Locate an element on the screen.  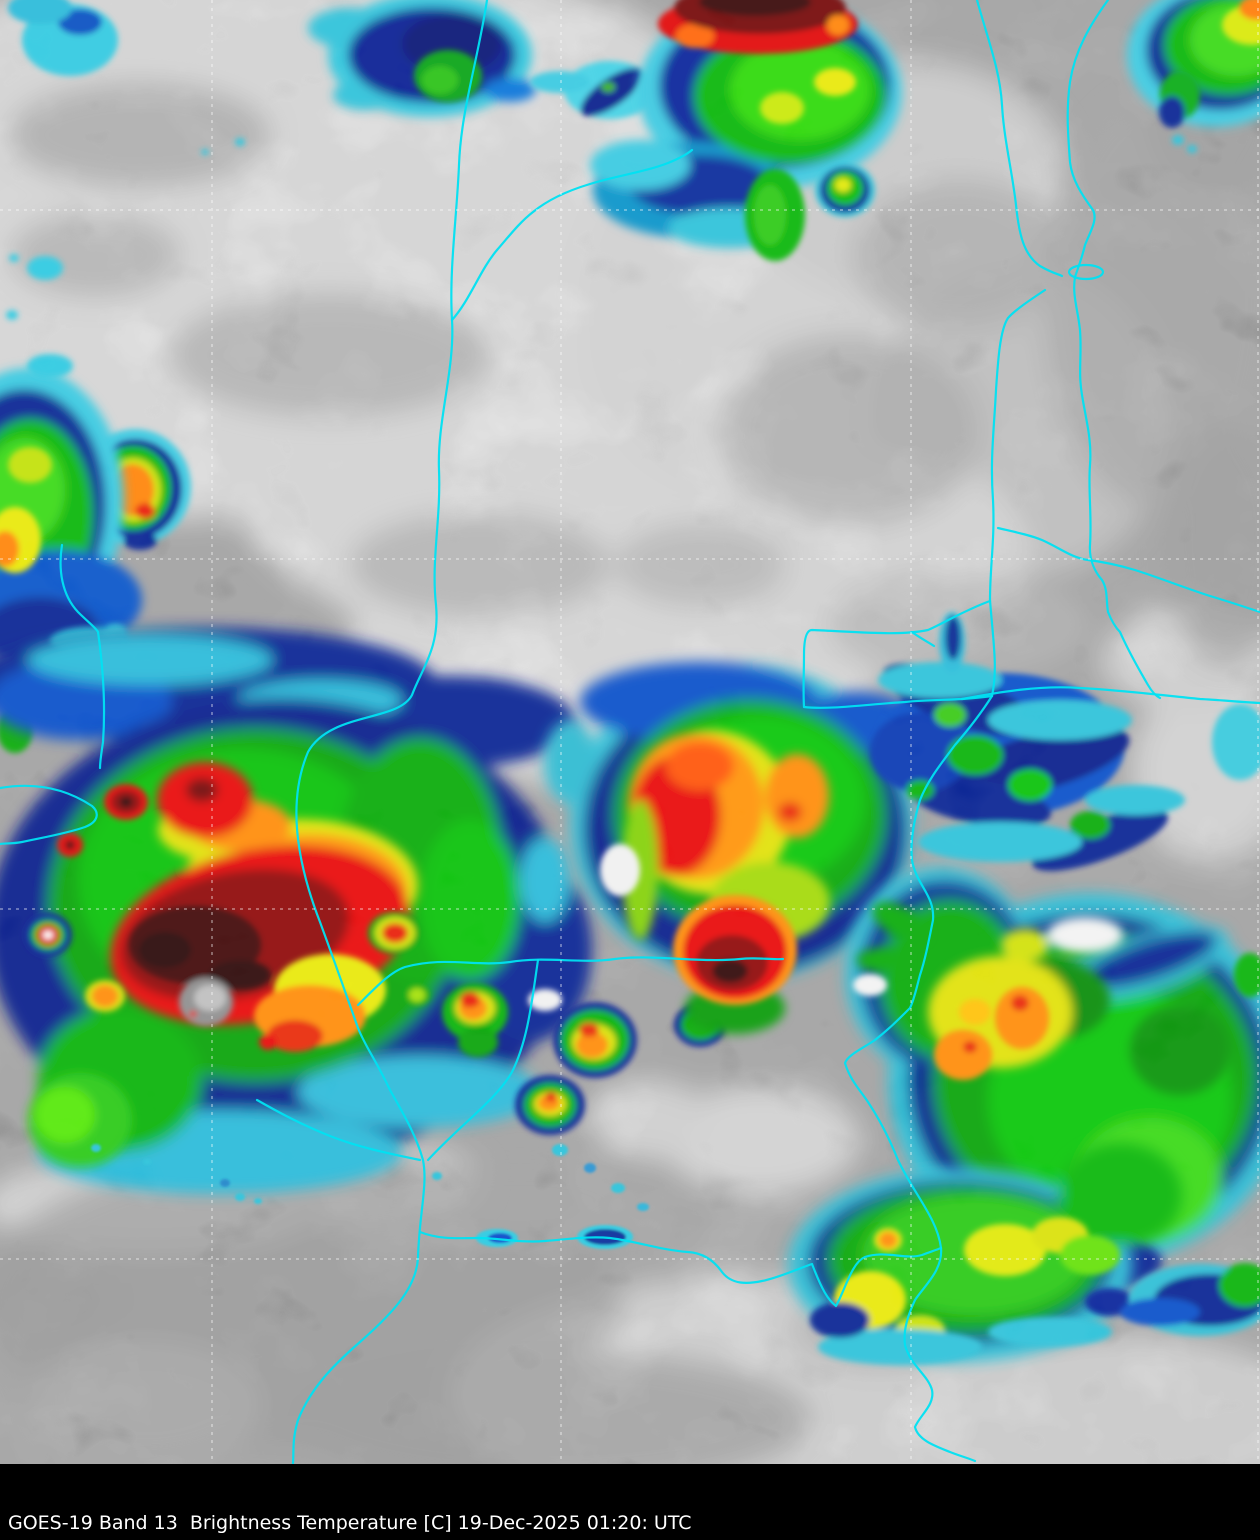
river-central-south is located at coordinates (918, 1078).